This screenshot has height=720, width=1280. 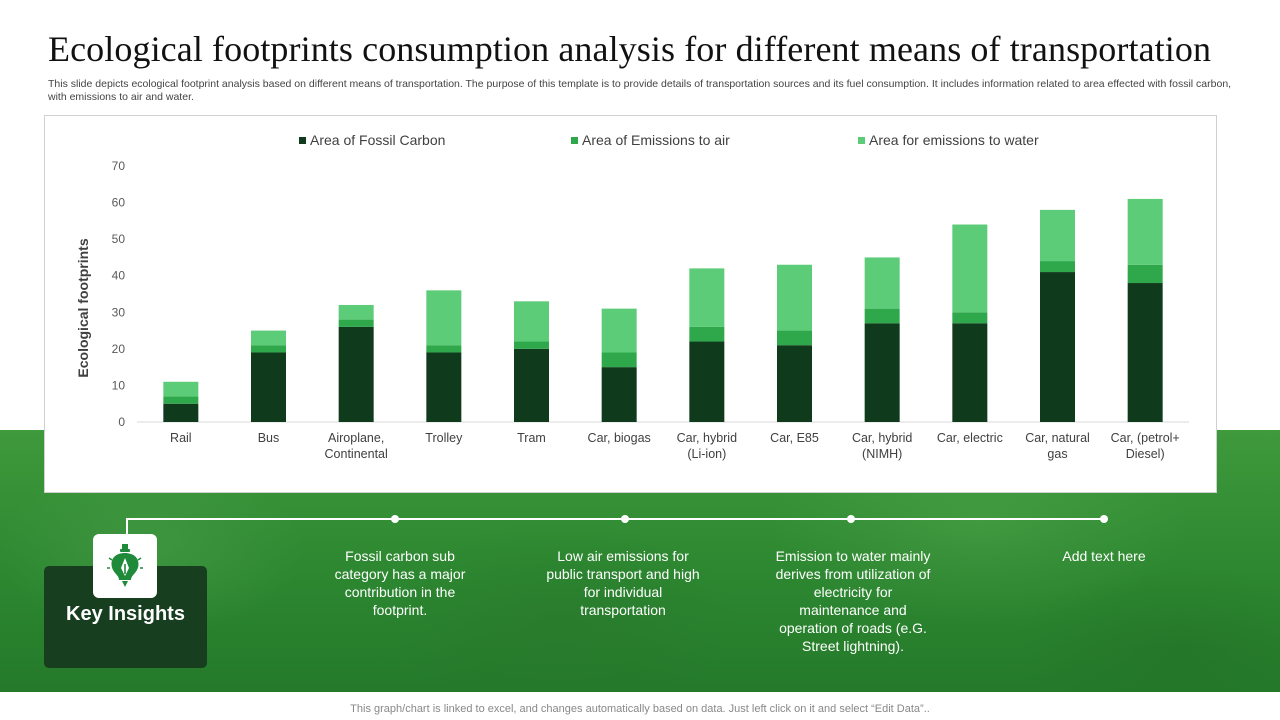 What do you see at coordinates (1104, 556) in the screenshot?
I see `insight-text-4: Add text here` at bounding box center [1104, 556].